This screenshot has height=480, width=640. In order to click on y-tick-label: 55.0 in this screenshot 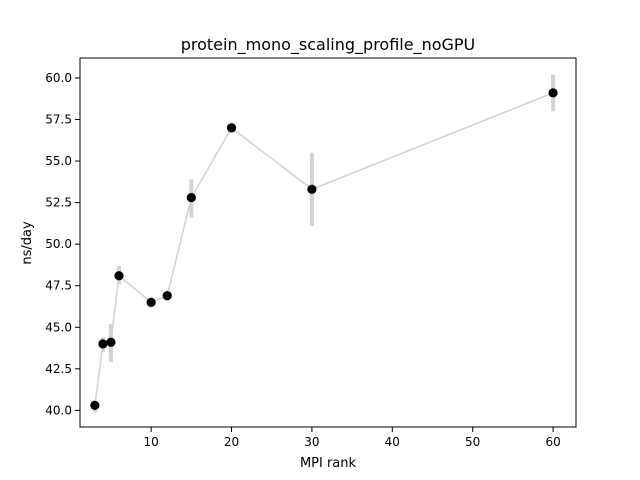, I will do `click(58, 161)`.